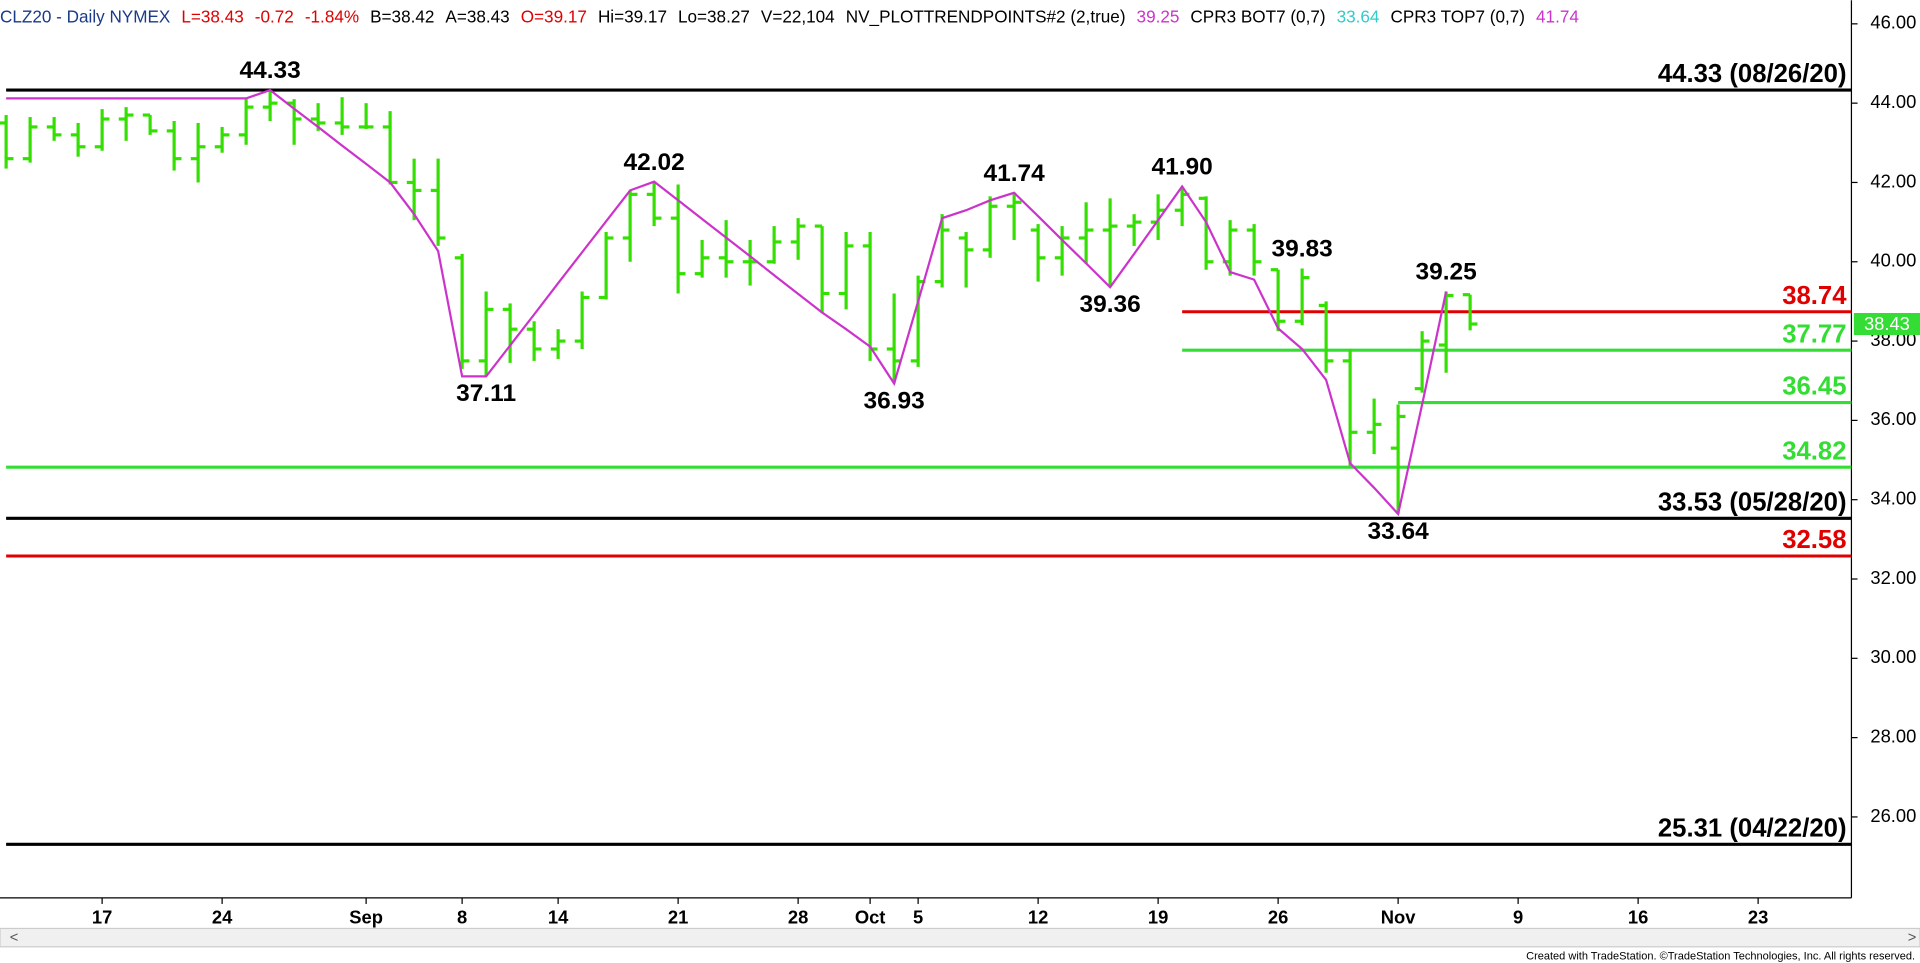 This screenshot has height=963, width=1920. What do you see at coordinates (14, 938) in the screenshot?
I see `scroll-left: <` at bounding box center [14, 938].